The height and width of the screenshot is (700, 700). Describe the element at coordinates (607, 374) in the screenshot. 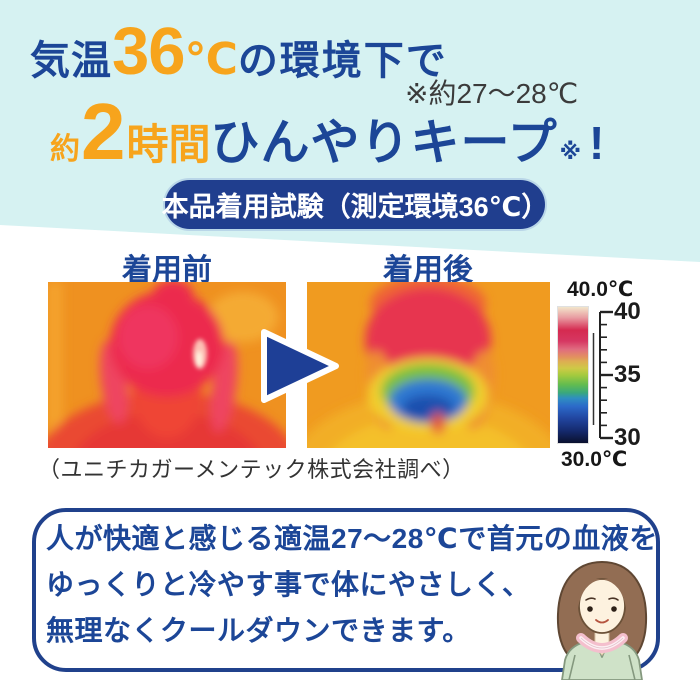

I see `temp-scale-axis` at that location.